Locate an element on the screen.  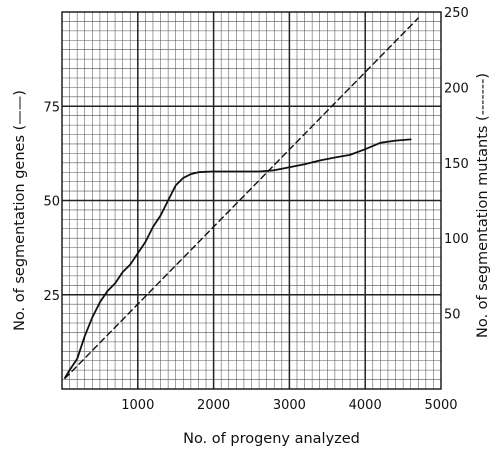
x-axis-title: No. of progeny analyzed is located at coordinates (271, 439).